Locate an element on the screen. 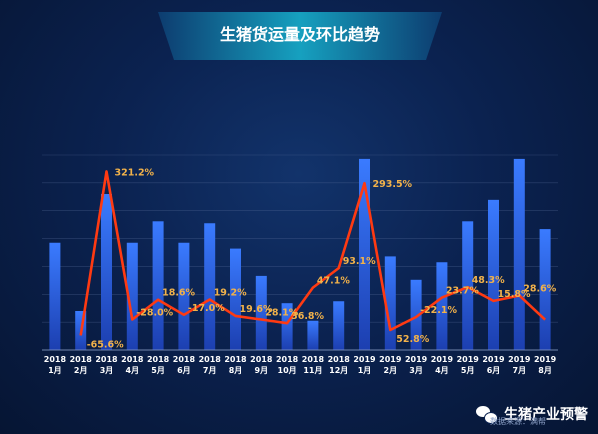  data-label: 28.6% is located at coordinates (539, 288).